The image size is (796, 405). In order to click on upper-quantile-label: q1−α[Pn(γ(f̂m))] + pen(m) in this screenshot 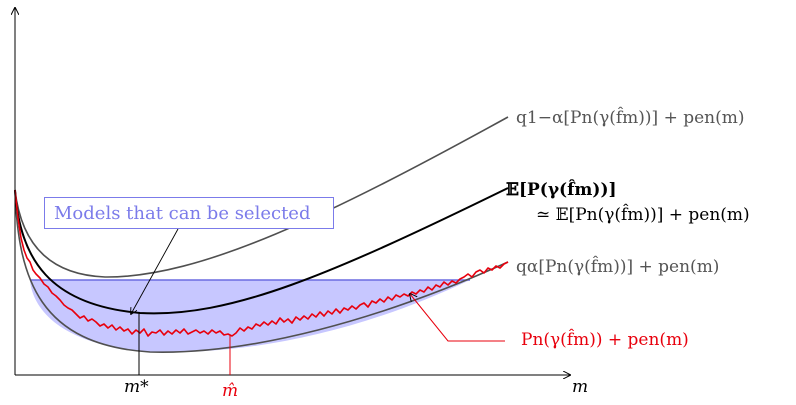, I will do `click(630, 118)`.